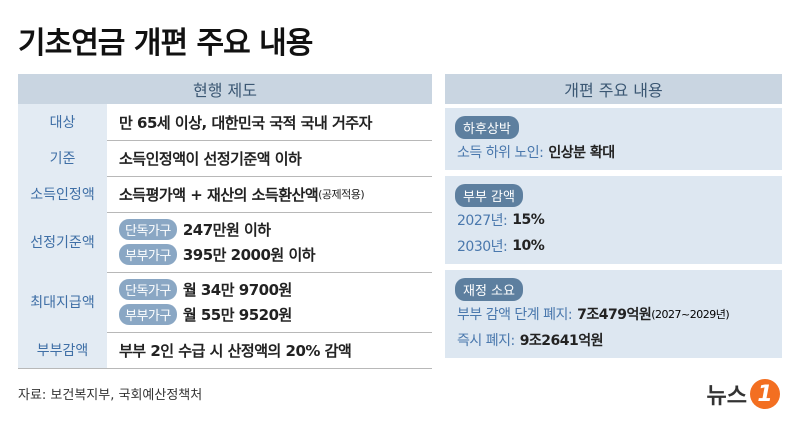 This screenshot has height=425, width=800. I want to click on line-label: 2027년:, so click(482, 221).